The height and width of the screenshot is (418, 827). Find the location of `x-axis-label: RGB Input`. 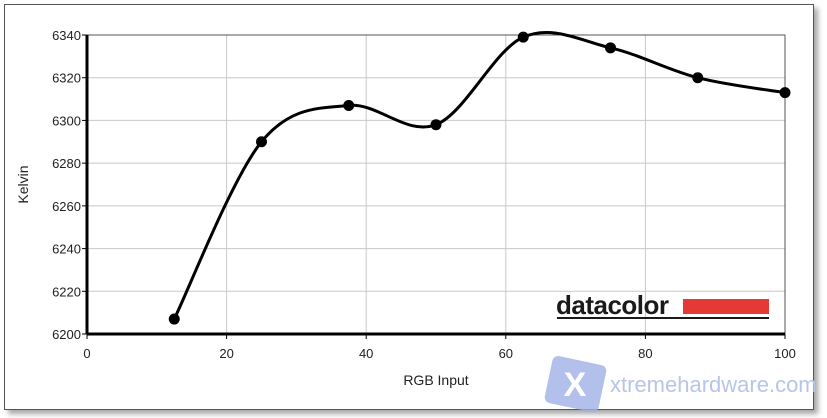

x-axis-label: RGB Input is located at coordinates (435, 380).